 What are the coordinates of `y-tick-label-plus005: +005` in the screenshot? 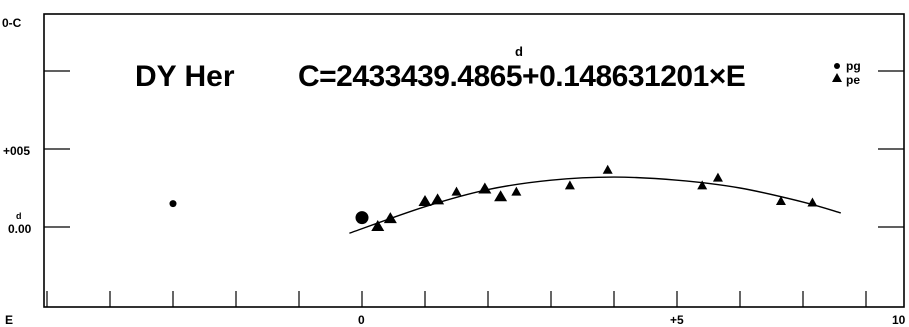 It's located at (16, 151).